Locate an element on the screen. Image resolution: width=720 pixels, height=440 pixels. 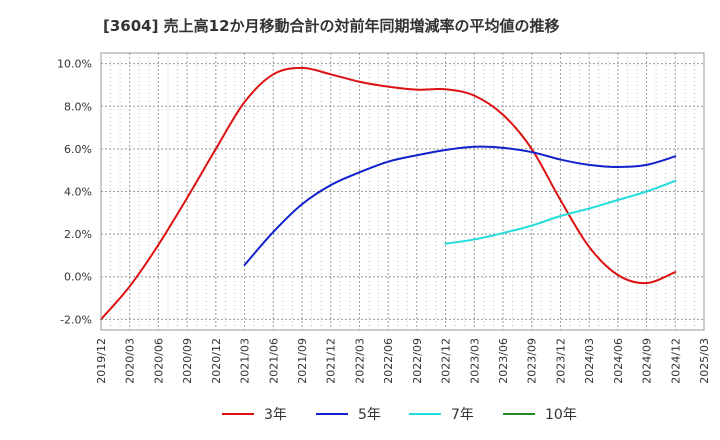
x-tick-label: 2020/03 is located at coordinates (130, 361).